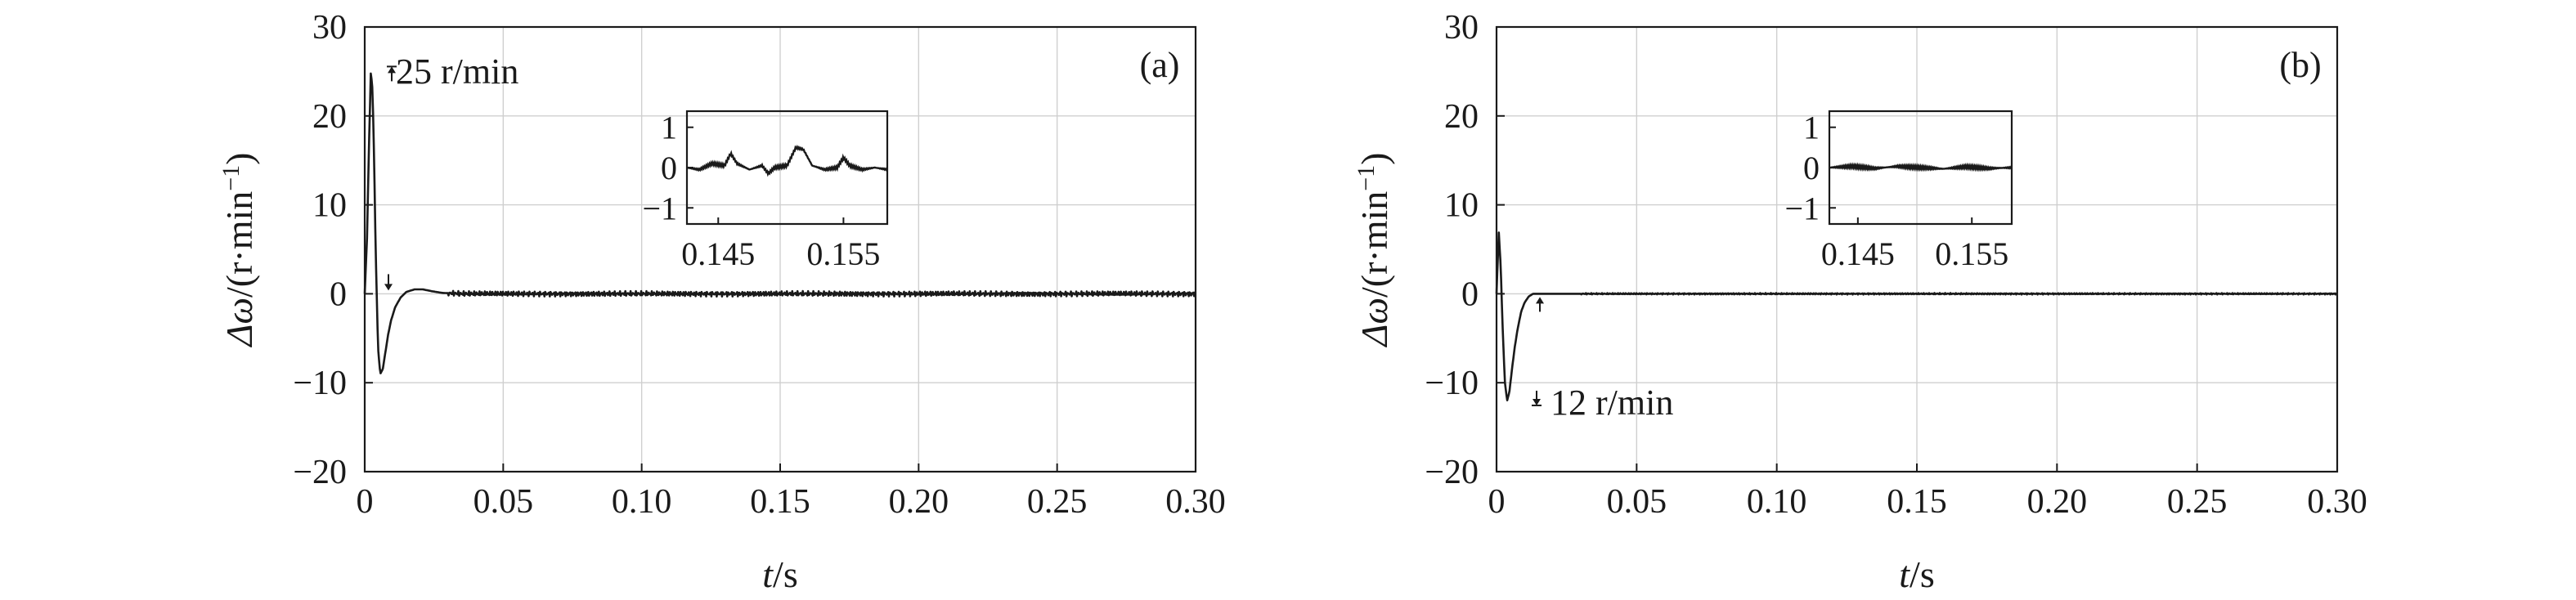 The height and width of the screenshot is (600, 2576). Describe the element at coordinates (1917, 316) in the screenshot. I see `series-line` at that location.